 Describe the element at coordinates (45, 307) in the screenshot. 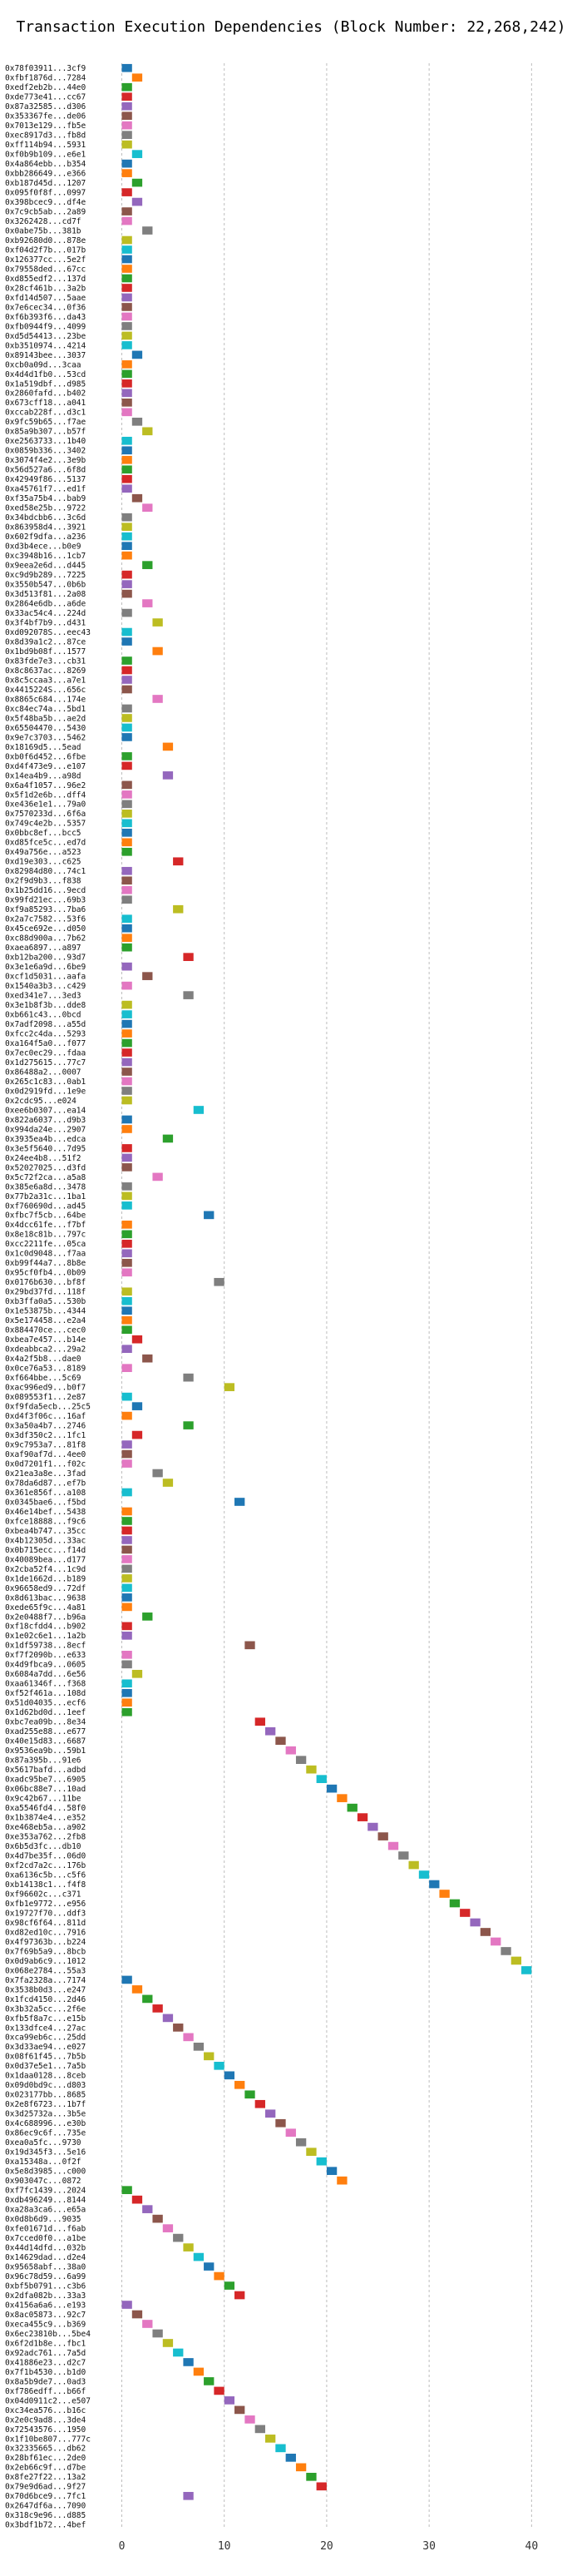

I see `y-tick-label: 0x7e6cec34...0f36` at that location.